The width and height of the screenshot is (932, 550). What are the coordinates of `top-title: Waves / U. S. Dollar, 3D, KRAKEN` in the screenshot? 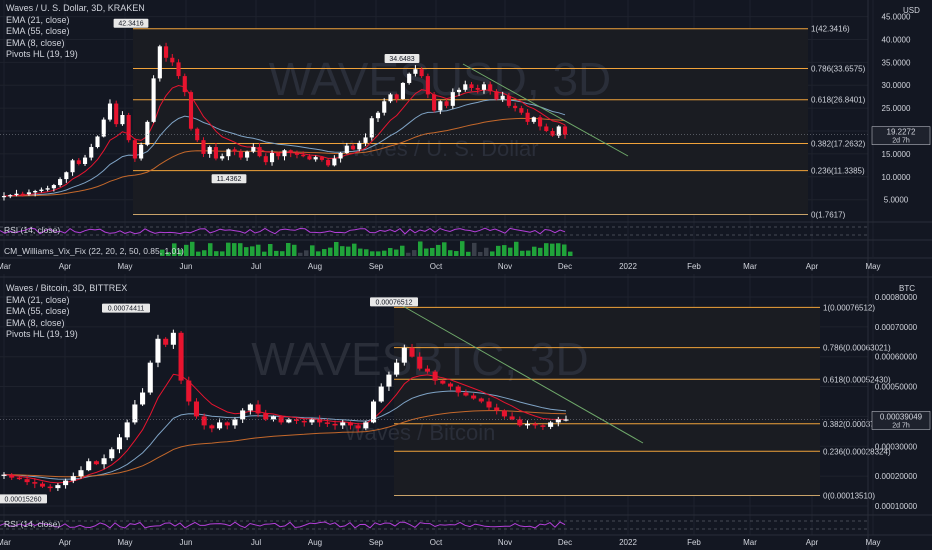 It's located at (75, 8).